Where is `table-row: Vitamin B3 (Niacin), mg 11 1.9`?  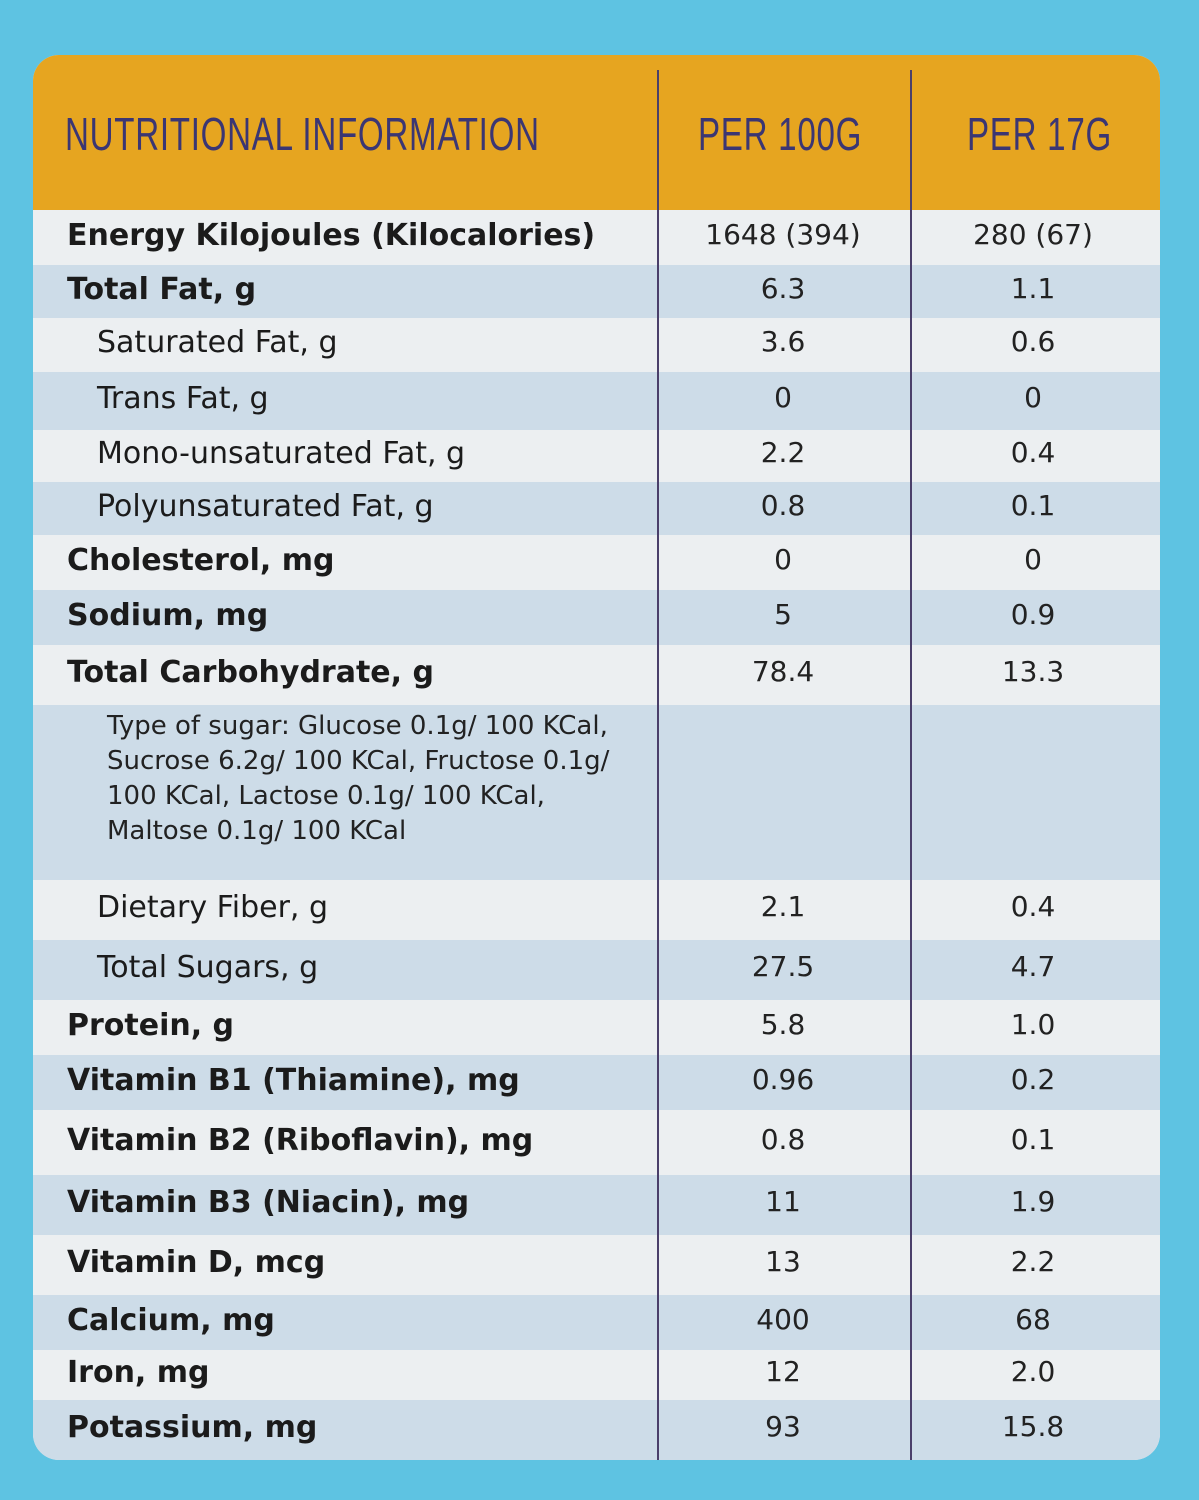 table-row: Vitamin B3 (Niacin), mg 11 1.9 is located at coordinates (596, 1205).